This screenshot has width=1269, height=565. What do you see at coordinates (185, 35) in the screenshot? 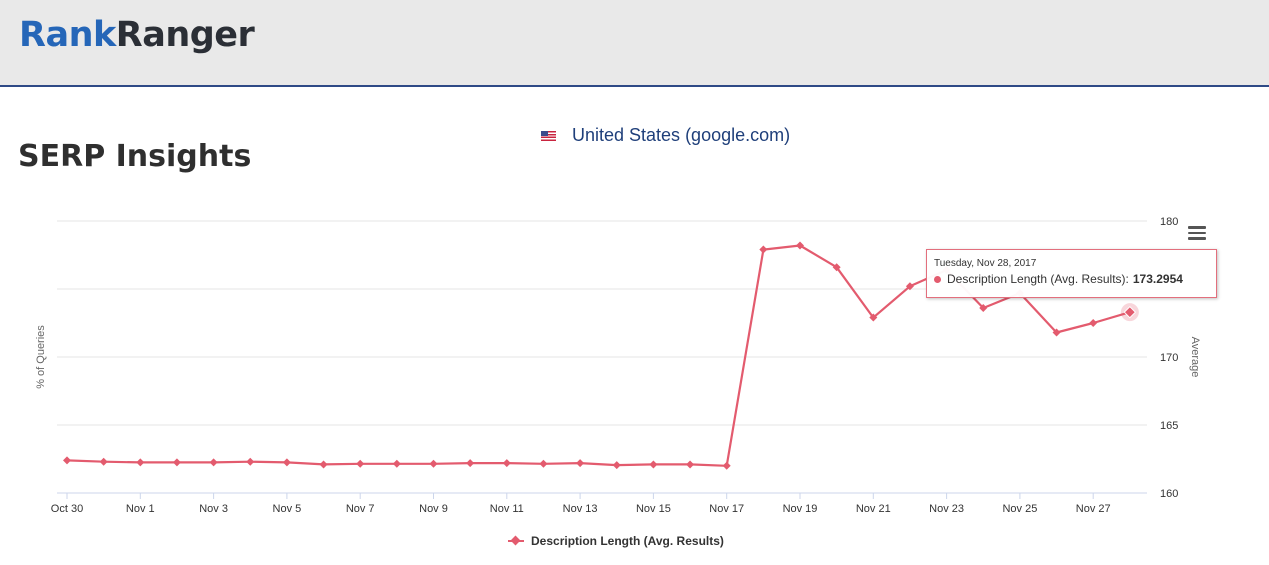
I see `logo-ranger-text: Ranger` at bounding box center [185, 35].